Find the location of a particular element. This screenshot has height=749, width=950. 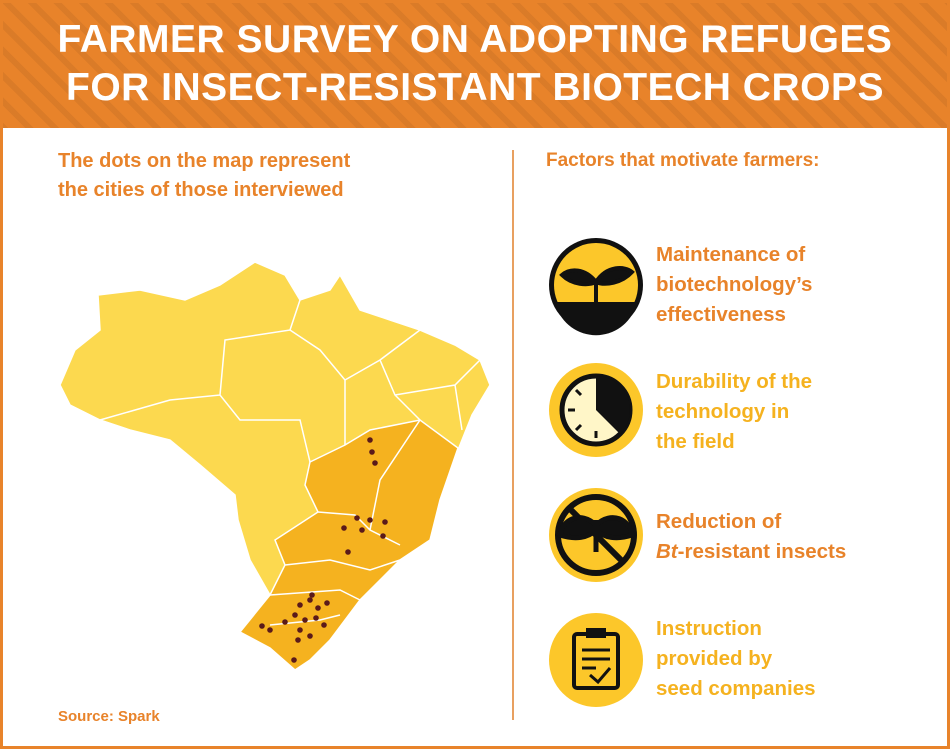

factor-label: Instruction is located at coordinates (709, 628).